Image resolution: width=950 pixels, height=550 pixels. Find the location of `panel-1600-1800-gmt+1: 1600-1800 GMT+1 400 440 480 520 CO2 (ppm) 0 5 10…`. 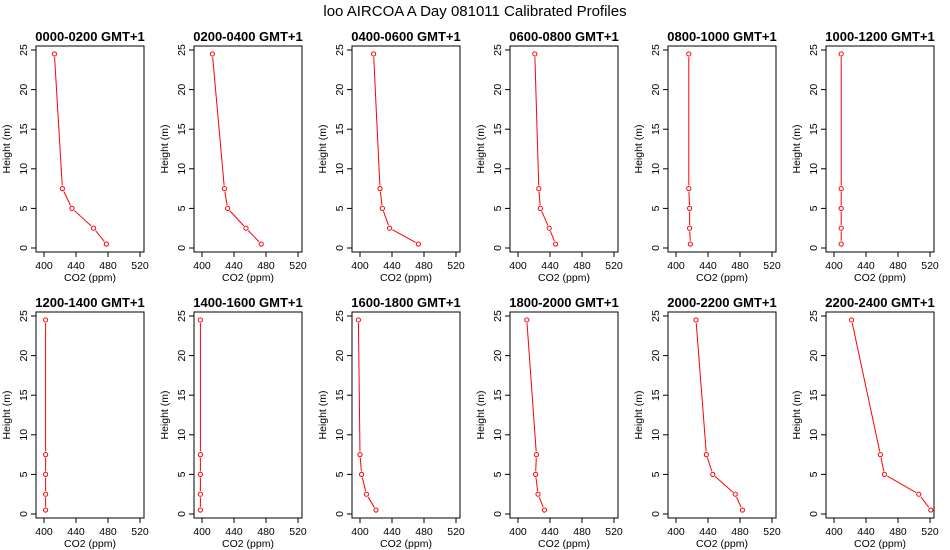

panel-1600-1800-gmt+1: 1600-1800 GMT+1 400 440 480 520 CO2 (ppm) 0 5 10… is located at coordinates (391, 422).